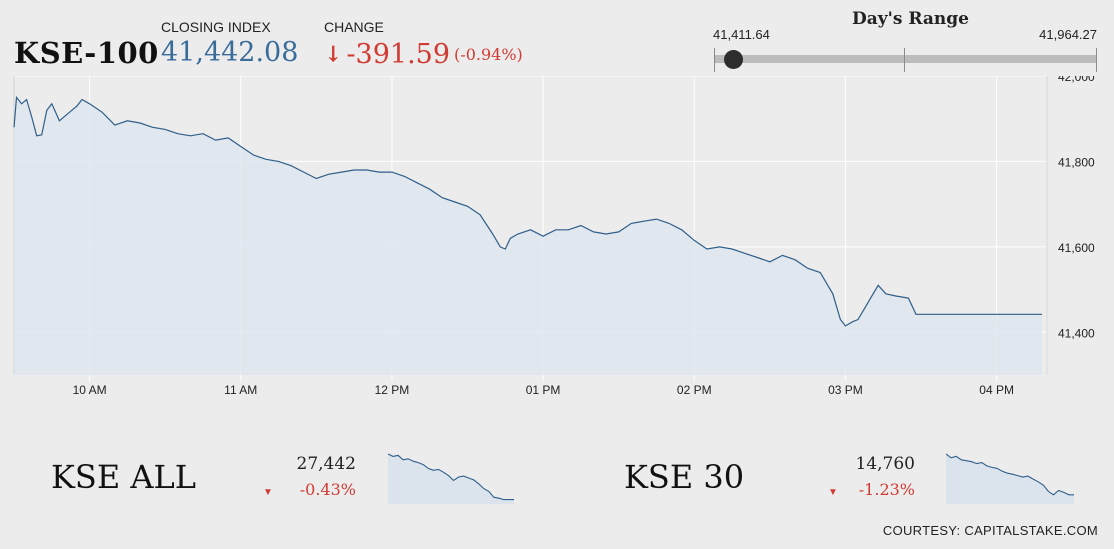 Image resolution: width=1114 pixels, height=549 pixels. I want to click on mini-name-kse-30: KSE 30, so click(684, 477).